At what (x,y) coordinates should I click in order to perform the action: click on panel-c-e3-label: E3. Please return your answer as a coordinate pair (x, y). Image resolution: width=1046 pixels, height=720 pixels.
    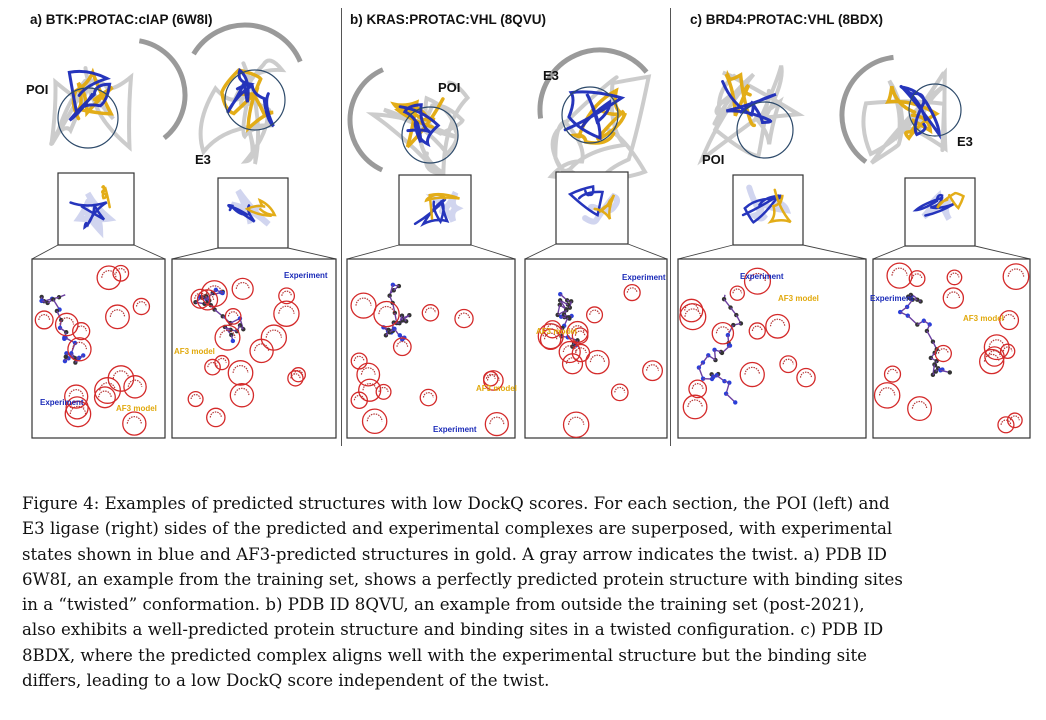
    Looking at the image, I should click on (965, 141).